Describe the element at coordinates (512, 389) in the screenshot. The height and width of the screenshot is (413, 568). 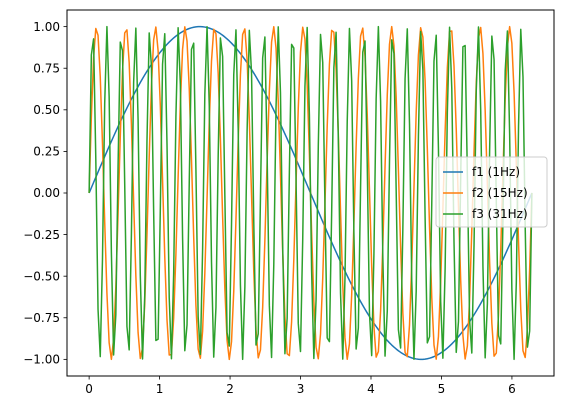
I see `x-tick-label: 6` at that location.